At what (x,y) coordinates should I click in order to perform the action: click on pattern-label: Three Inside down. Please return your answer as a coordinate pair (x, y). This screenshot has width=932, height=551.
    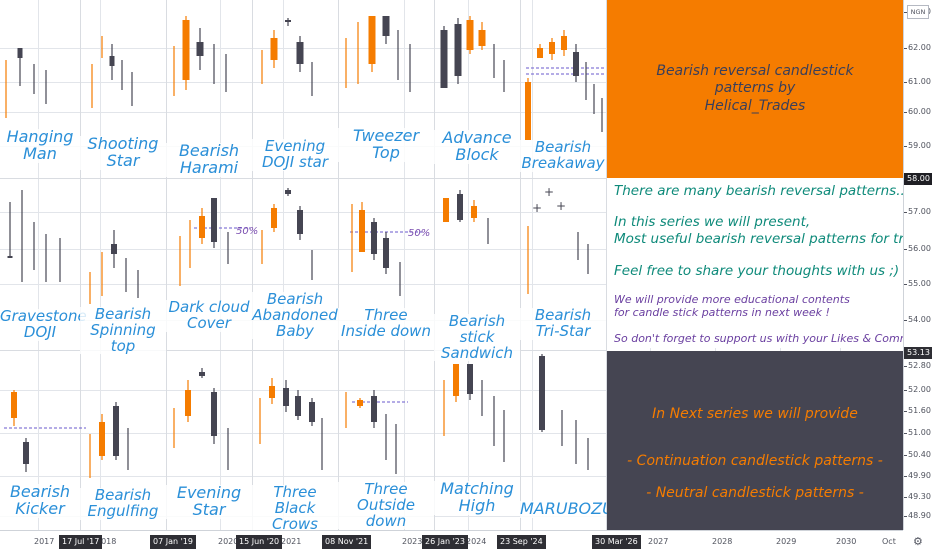
    Looking at the image, I should click on (386, 323).